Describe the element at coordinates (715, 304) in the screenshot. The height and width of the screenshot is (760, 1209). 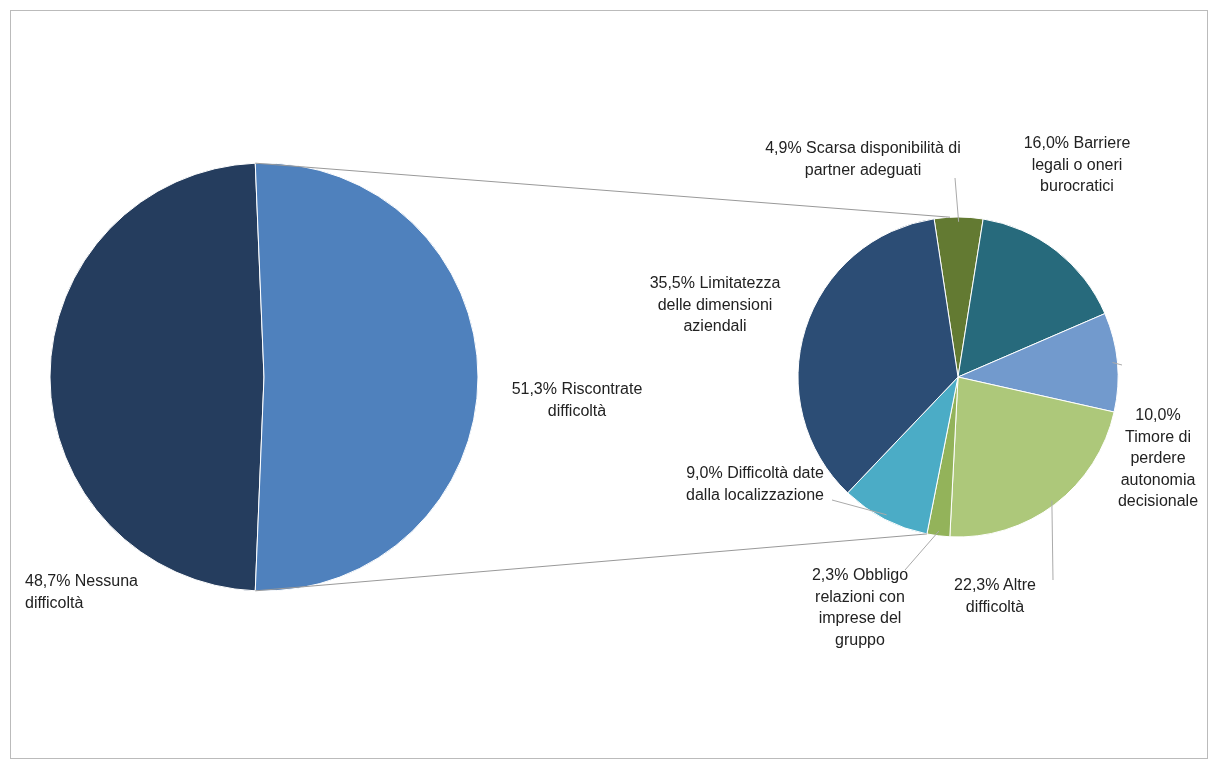
I see `slice-label: 35,5% Limitatezza delle dimensioni aziendali` at that location.